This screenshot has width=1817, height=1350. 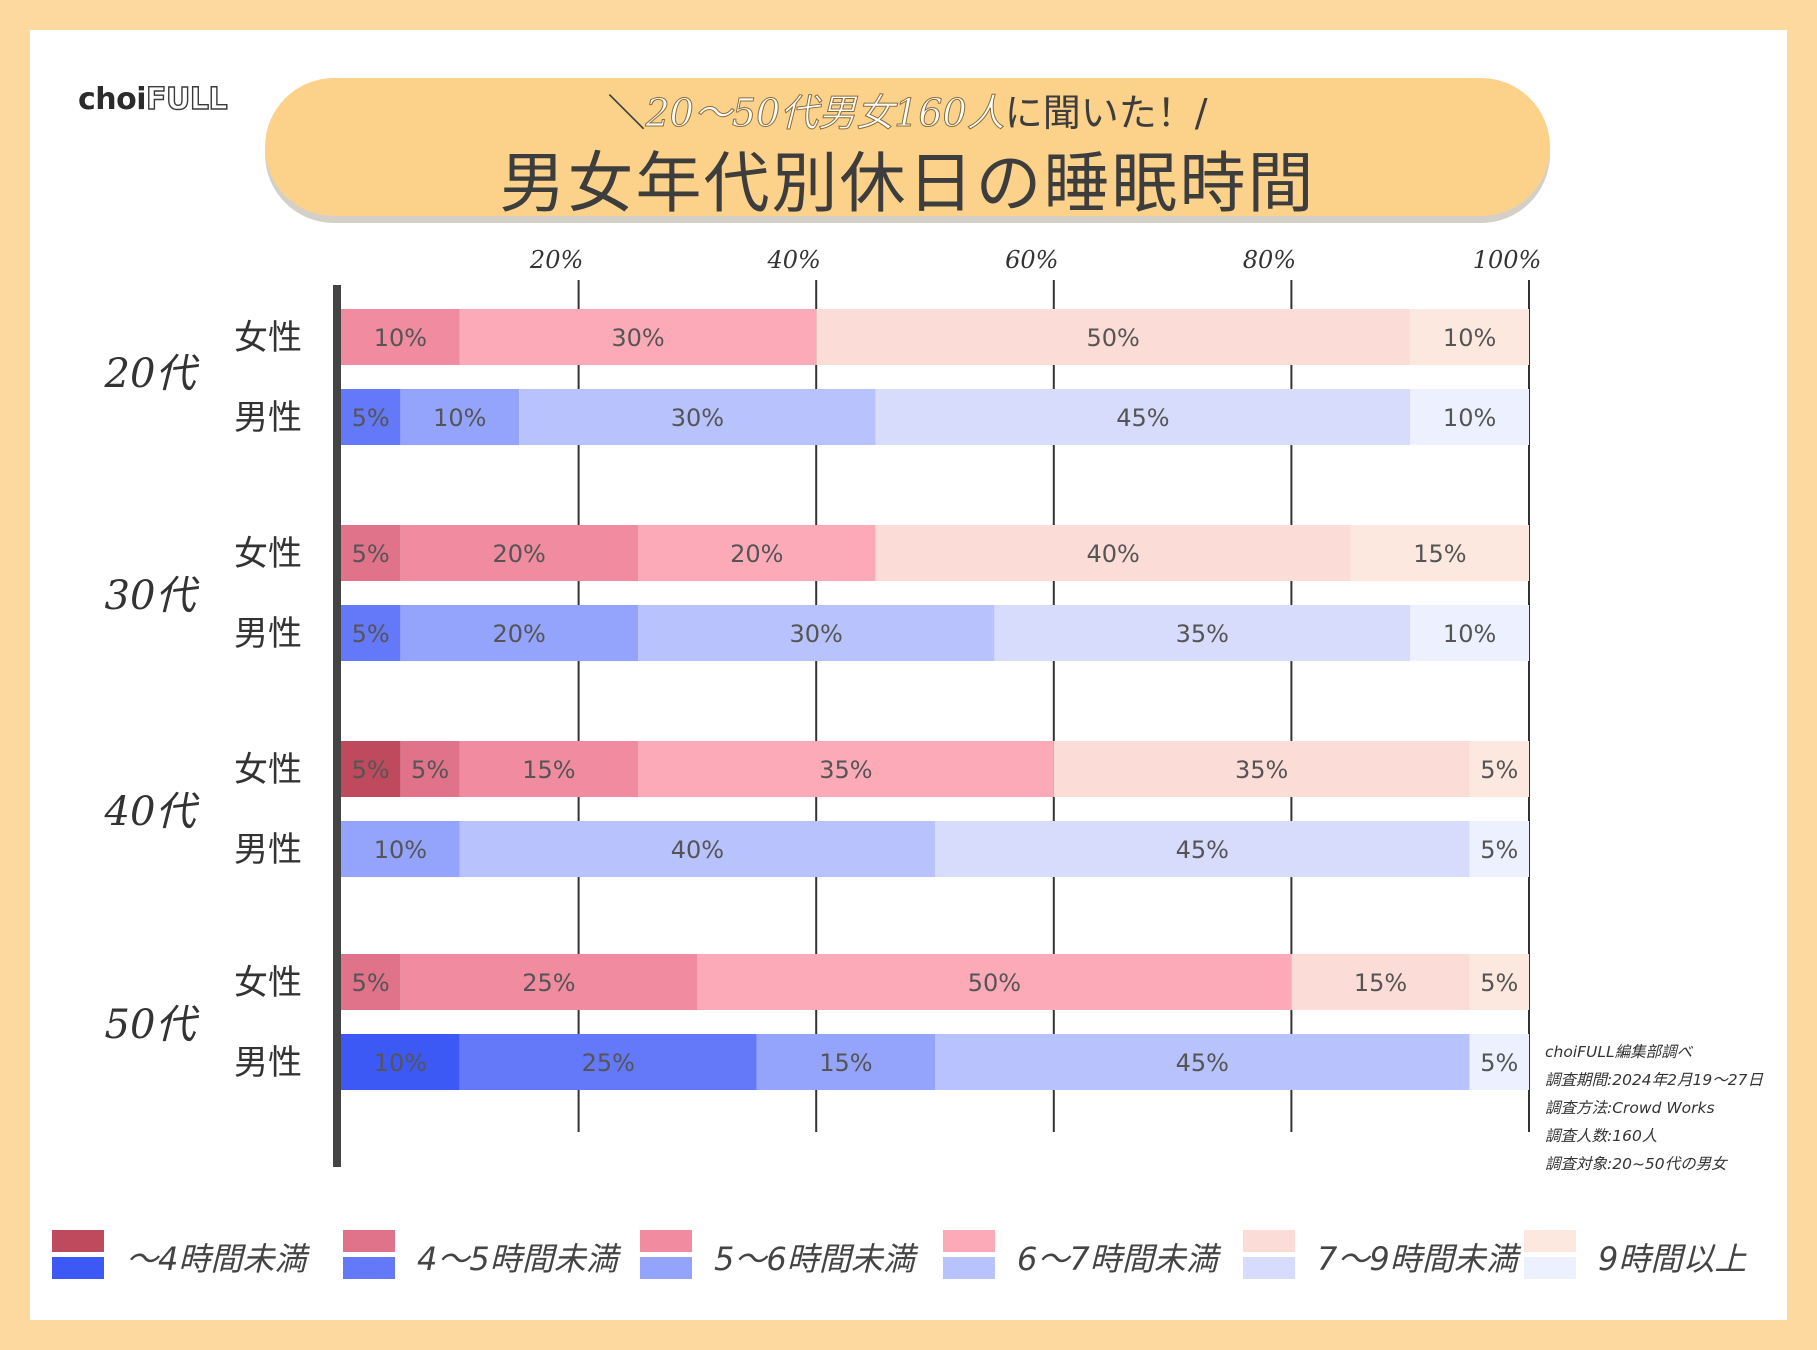 I want to click on subtitle-highlight: 20〜50代男女160人, so click(x=825, y=113).